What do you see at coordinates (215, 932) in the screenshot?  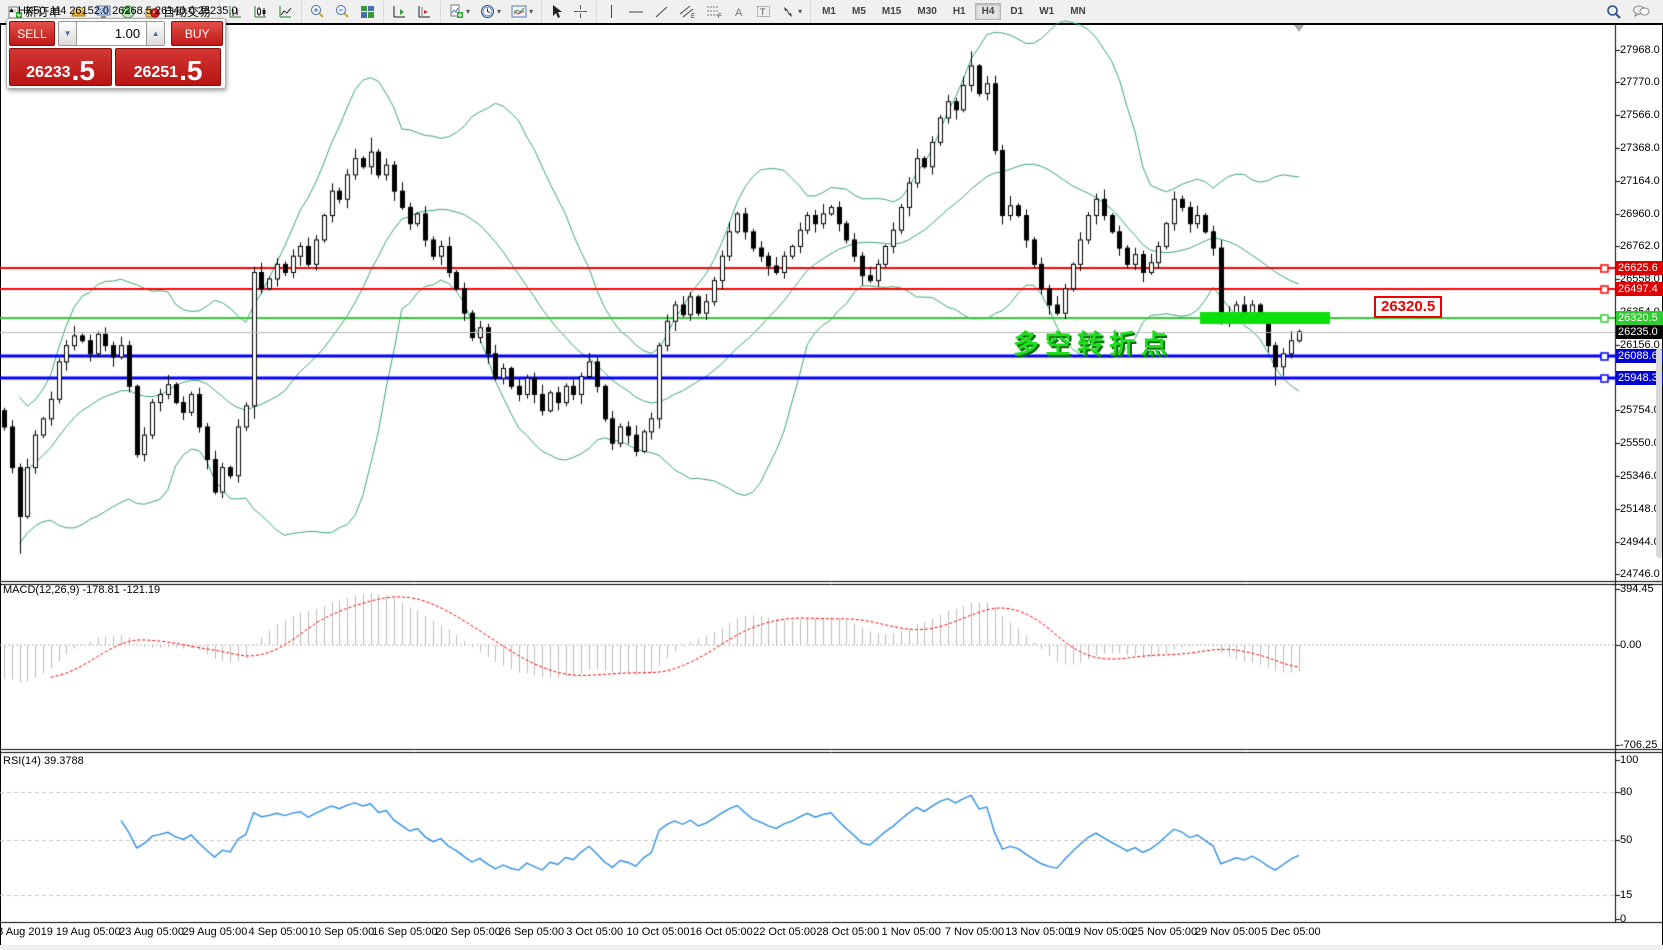 I see `time-axis-label: 29 Aug 05:00` at bounding box center [215, 932].